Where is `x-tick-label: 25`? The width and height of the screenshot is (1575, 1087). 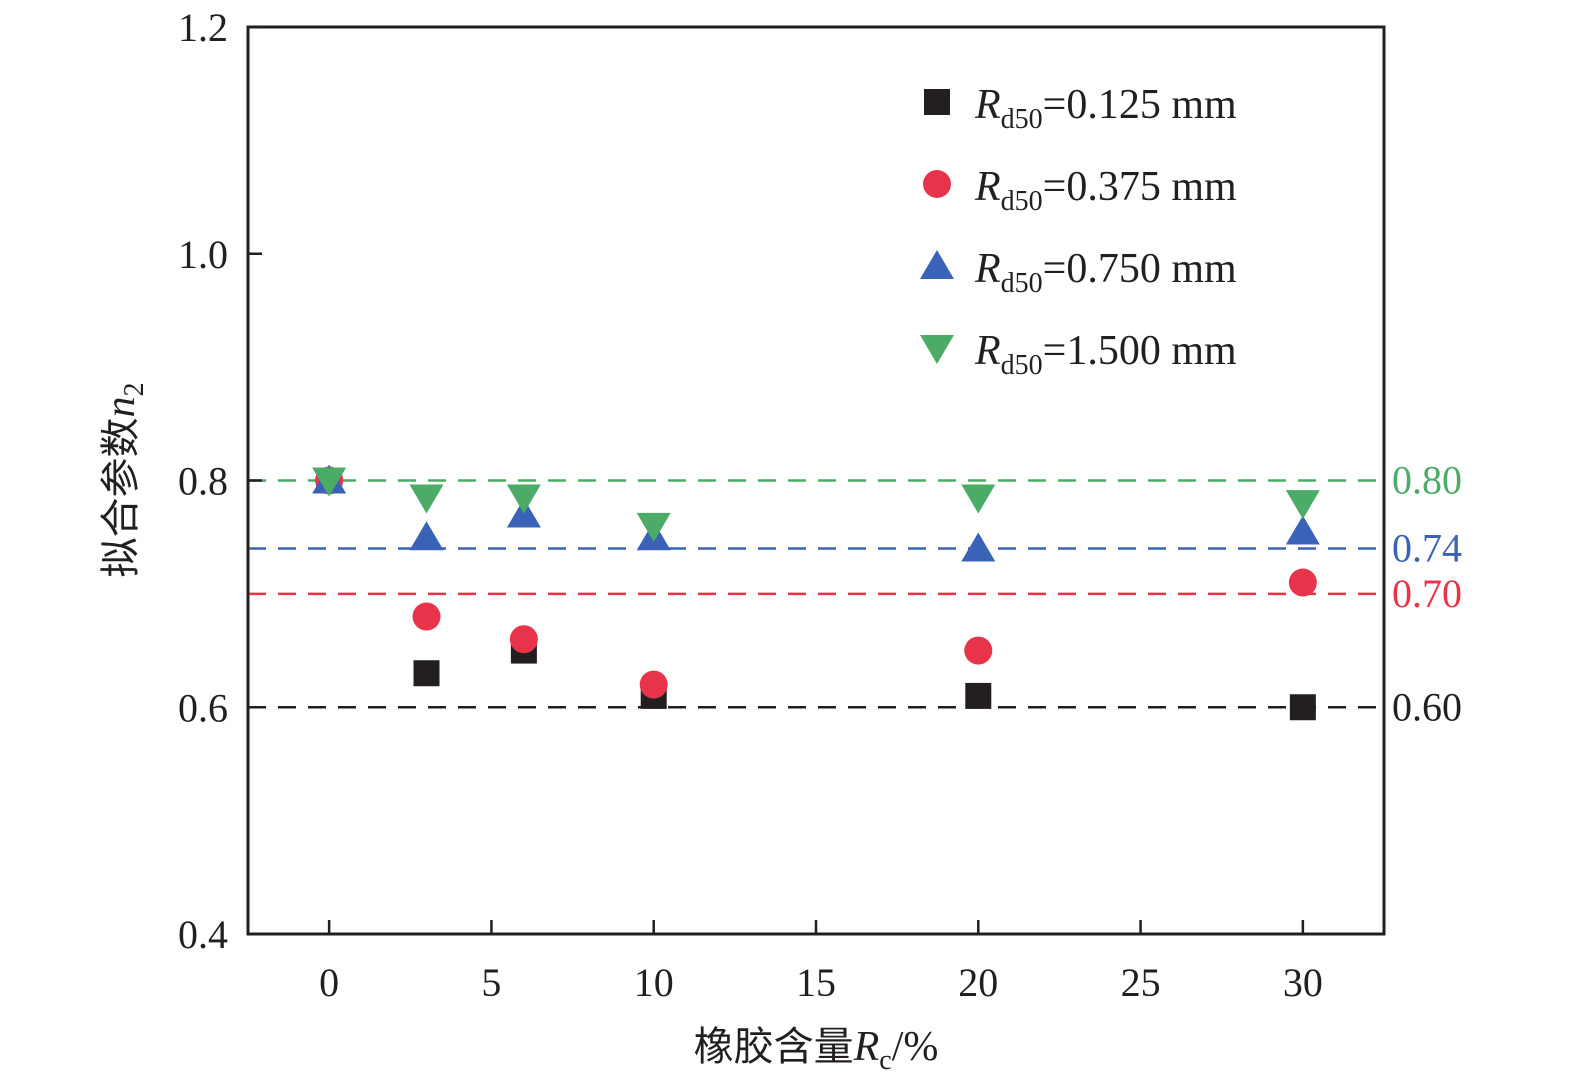
x-tick-label: 25 is located at coordinates (1141, 982).